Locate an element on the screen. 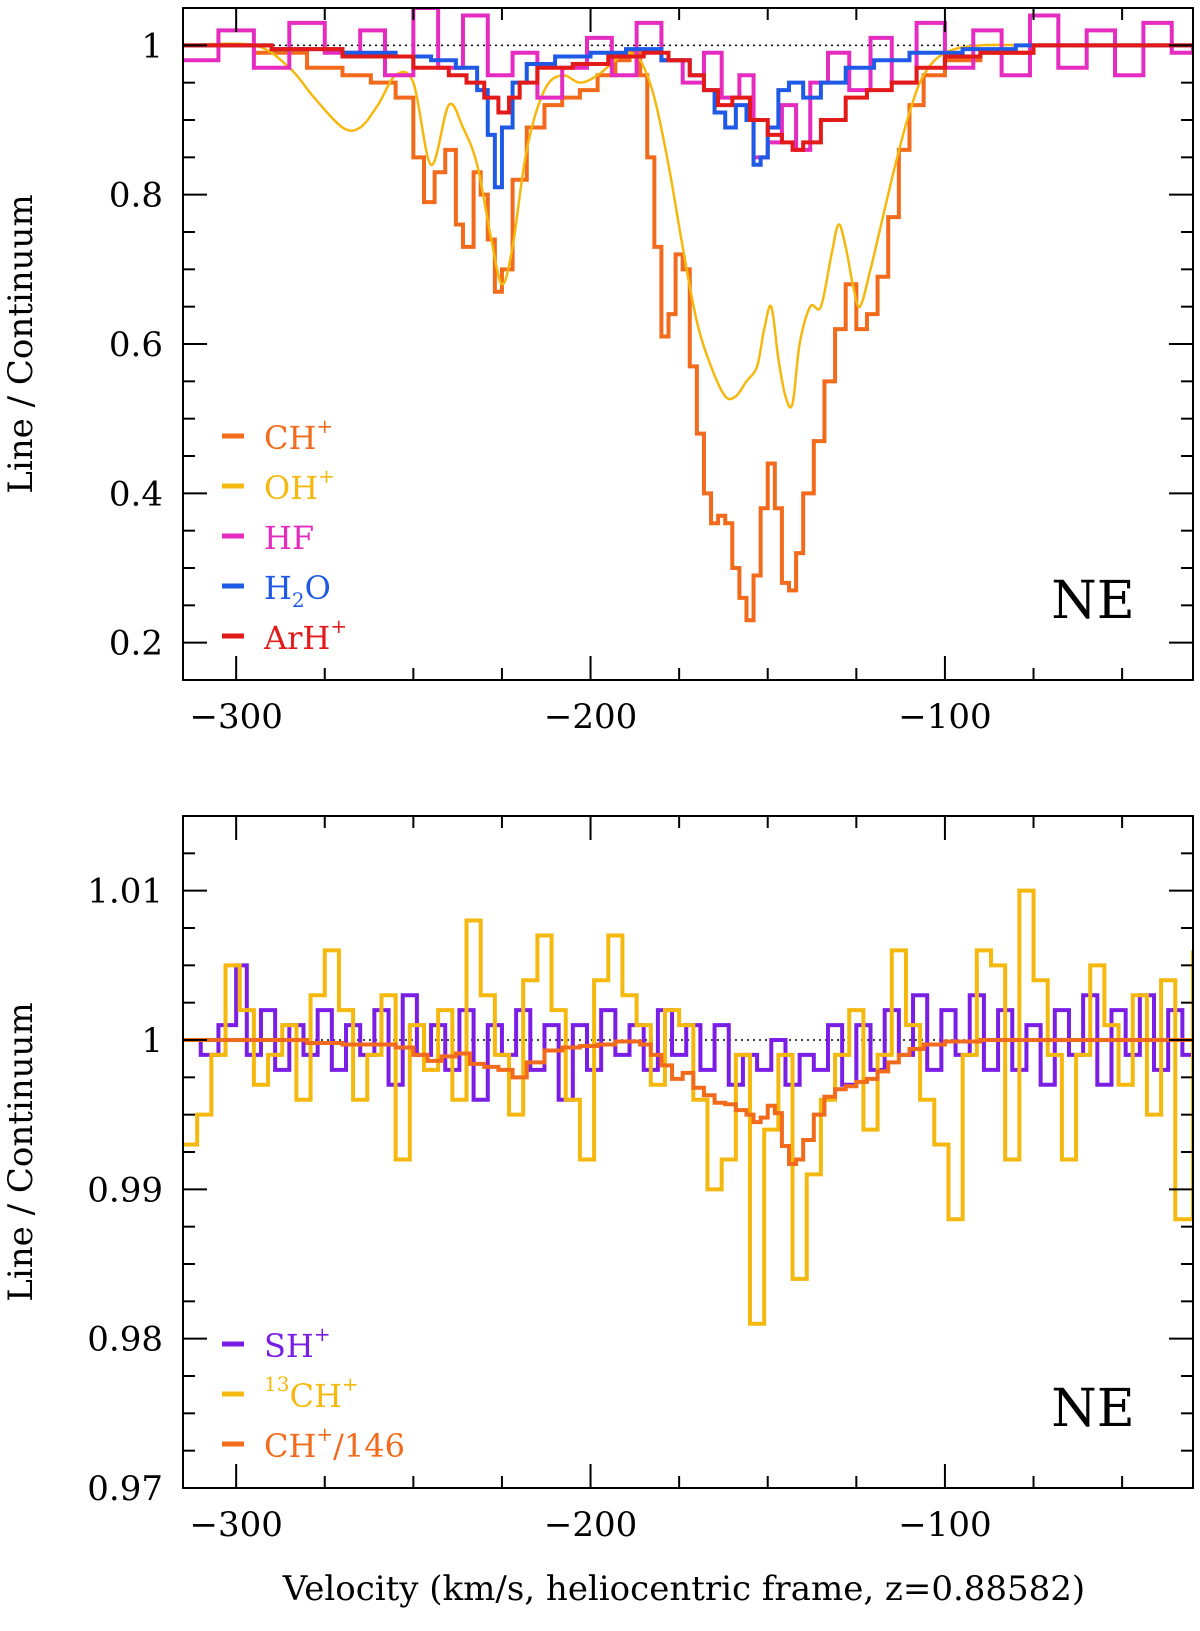 The width and height of the screenshot is (1200, 1631). legend-entry: OH+ is located at coordinates (299, 485).